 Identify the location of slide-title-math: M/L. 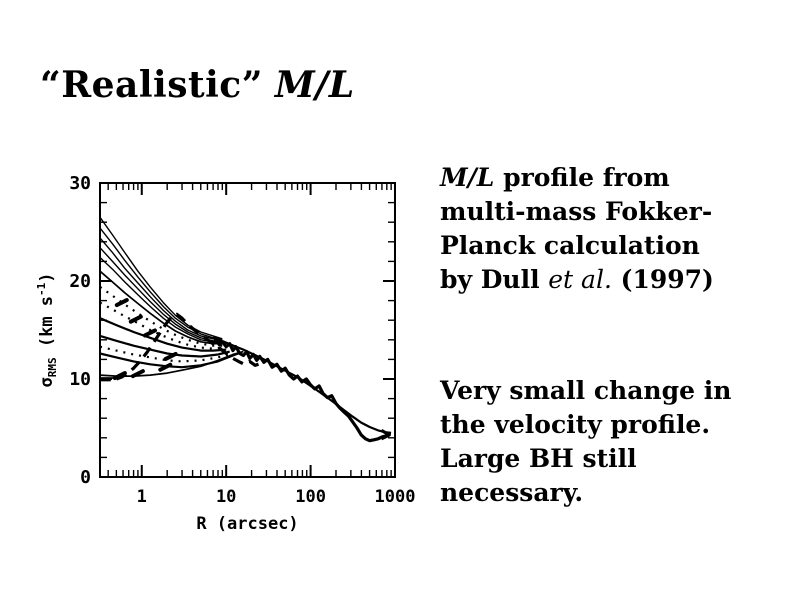
(314, 85).